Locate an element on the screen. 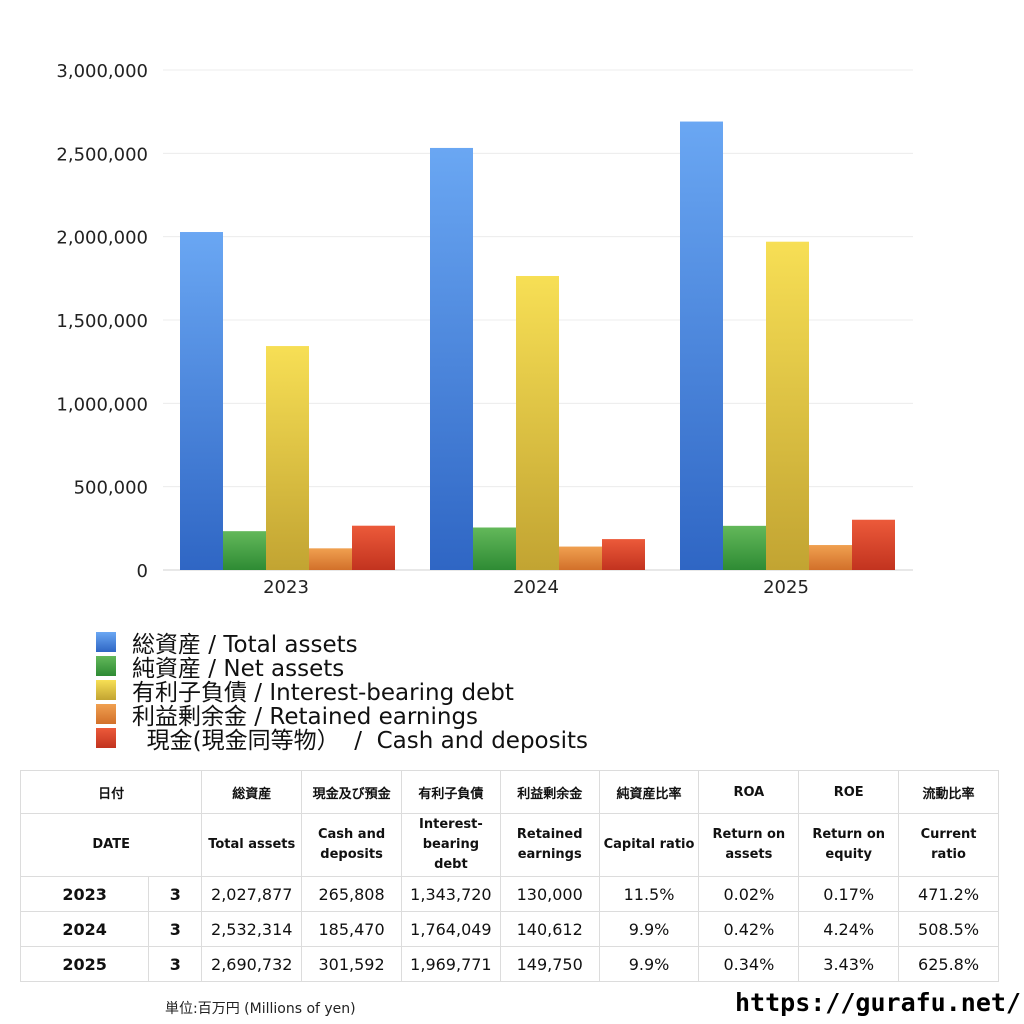 This screenshot has height=1024, width=1024. legend-swatch-cash is located at coordinates (106, 738).